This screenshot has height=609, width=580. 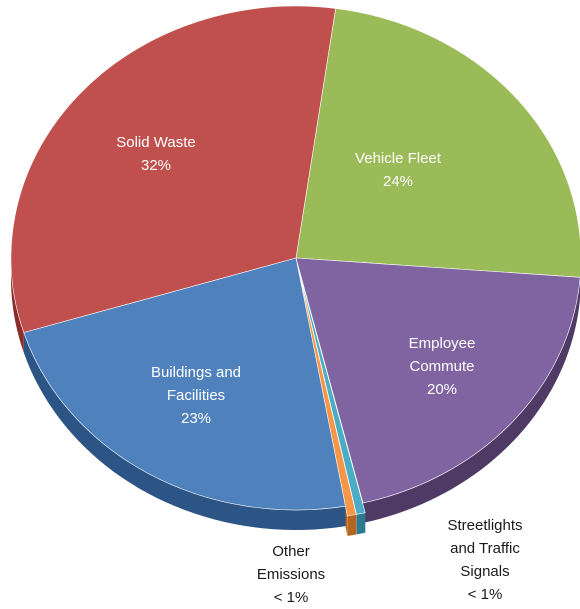 I want to click on slice-category-label: Signals, so click(x=484, y=571).